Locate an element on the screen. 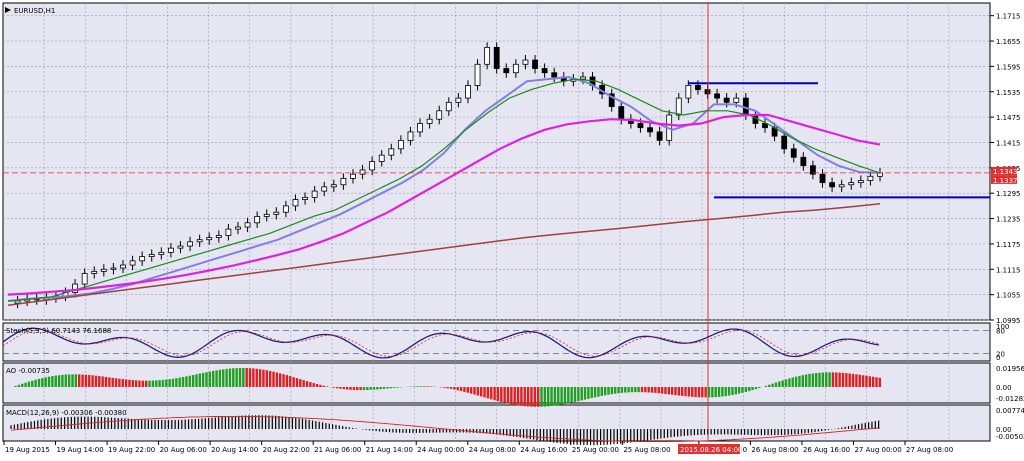 The image size is (1024, 461). time-label: 21 Aug 06:00 is located at coordinates (337, 450).